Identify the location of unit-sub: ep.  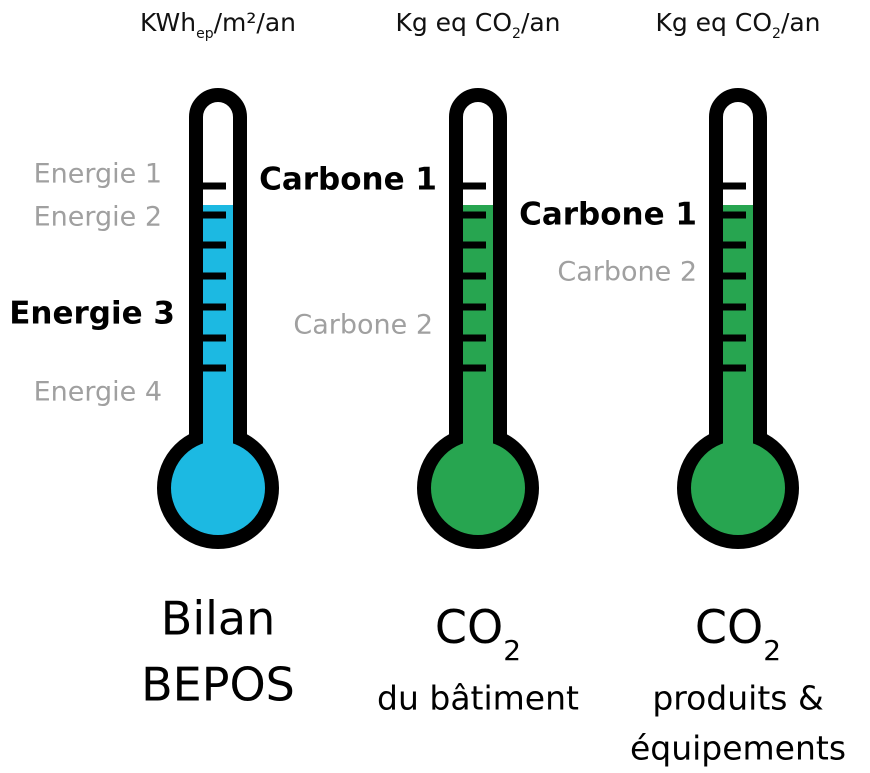
(205, 34).